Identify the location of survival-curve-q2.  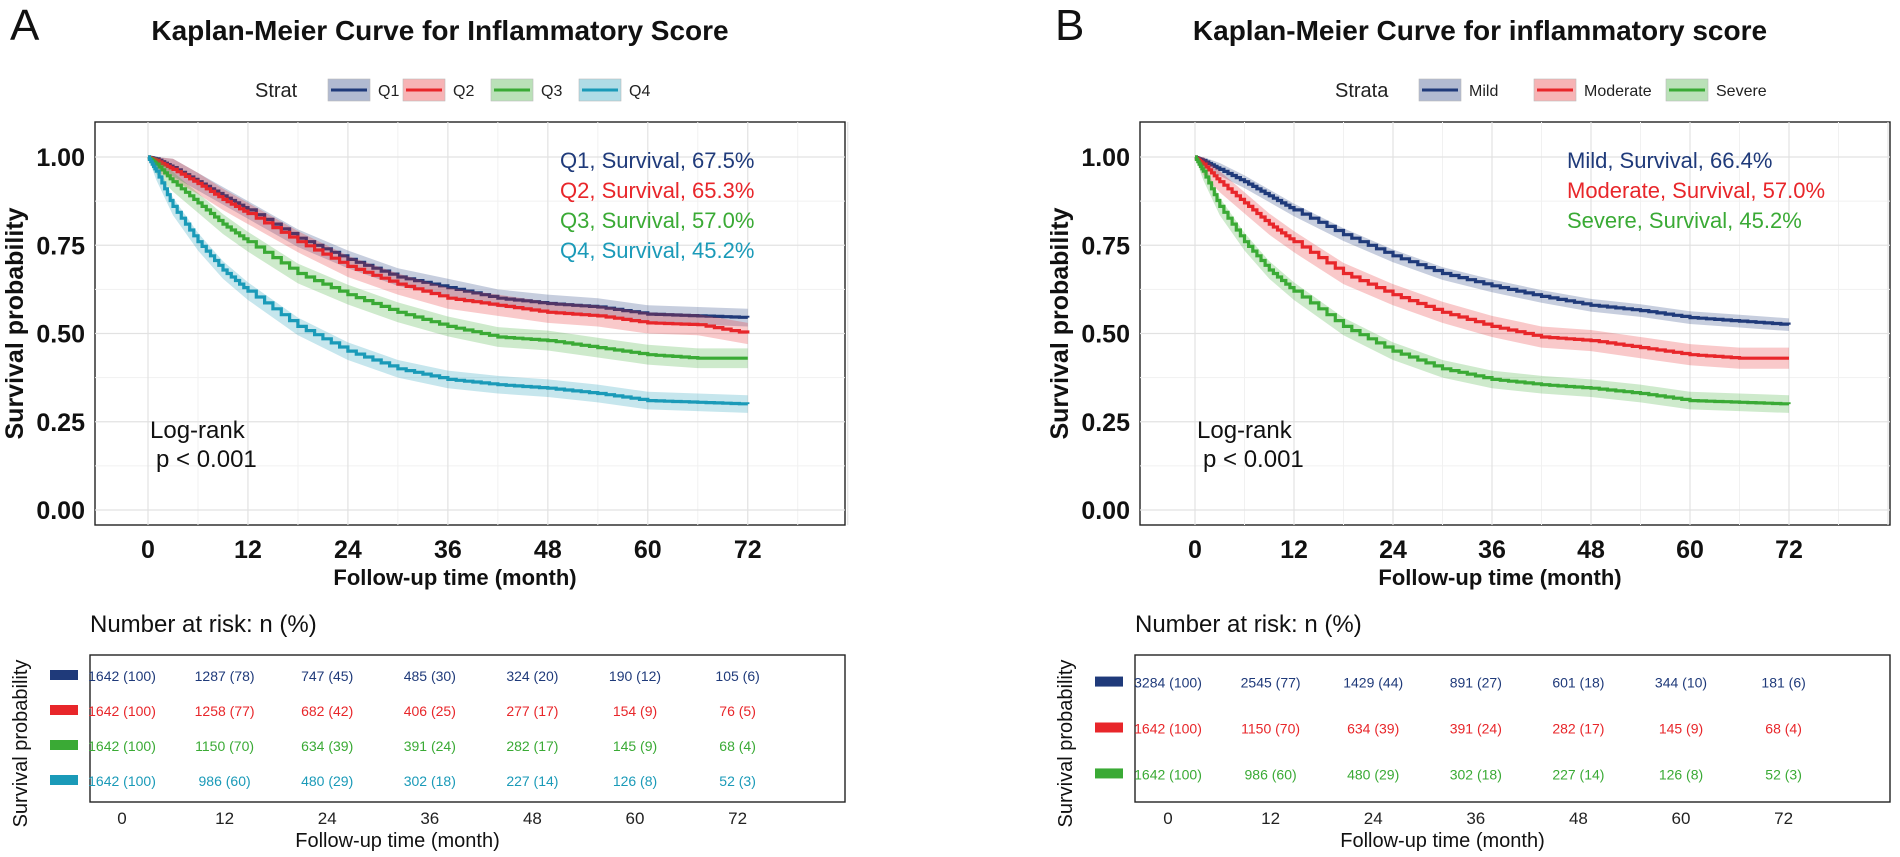
(448, 244).